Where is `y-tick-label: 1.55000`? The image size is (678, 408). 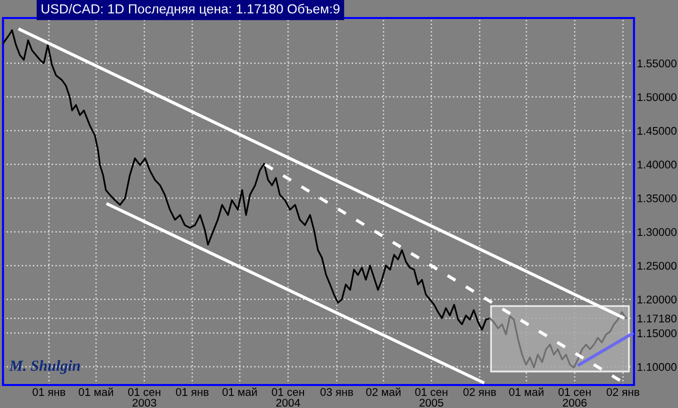
y-tick-label: 1.55000 is located at coordinates (657, 63).